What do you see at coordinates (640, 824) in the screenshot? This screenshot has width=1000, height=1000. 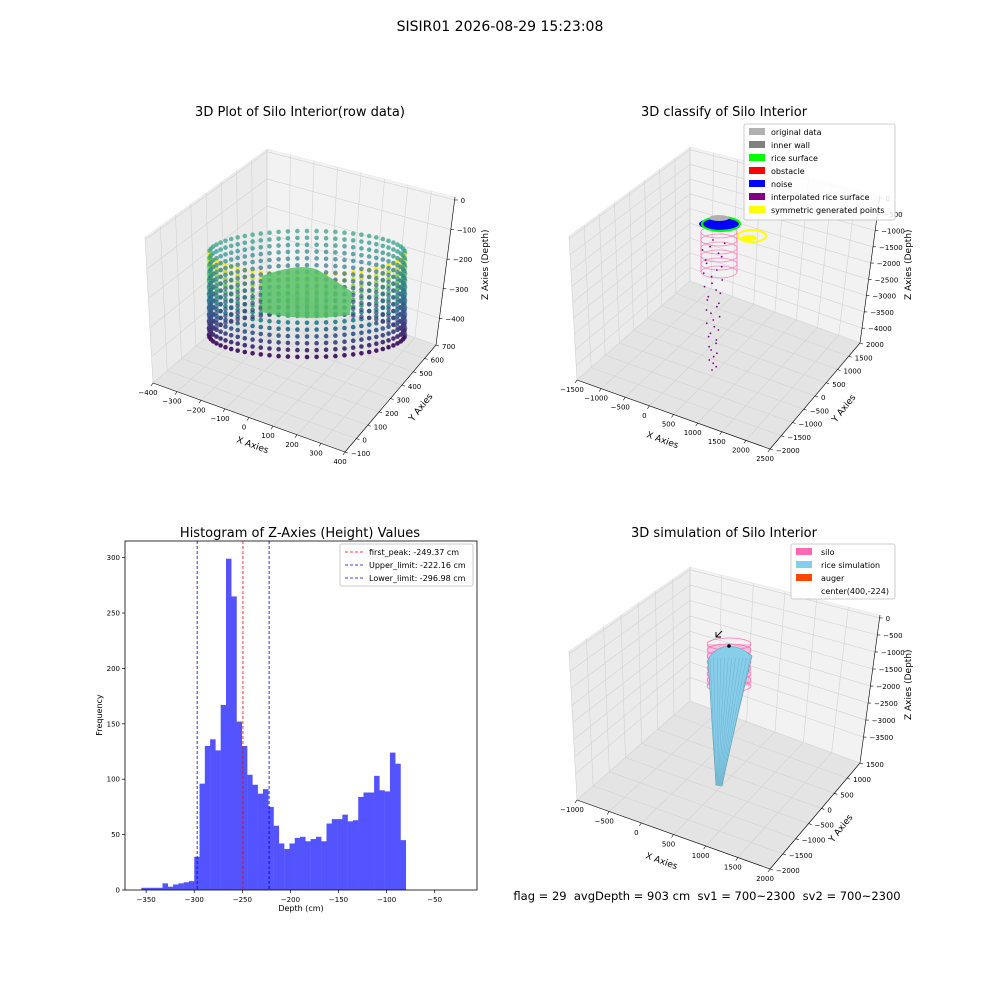 I see `p4-xtick-mark` at bounding box center [640, 824].